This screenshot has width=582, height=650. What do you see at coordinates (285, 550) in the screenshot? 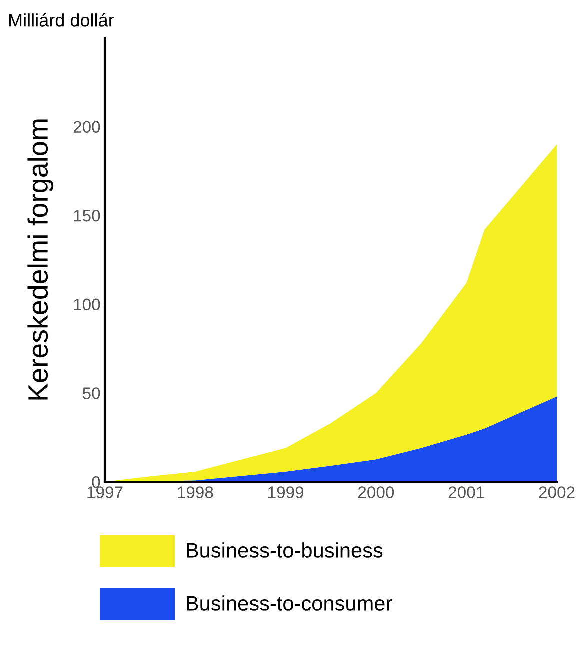
I see `legend-label: Business-to-business` at bounding box center [285, 550].